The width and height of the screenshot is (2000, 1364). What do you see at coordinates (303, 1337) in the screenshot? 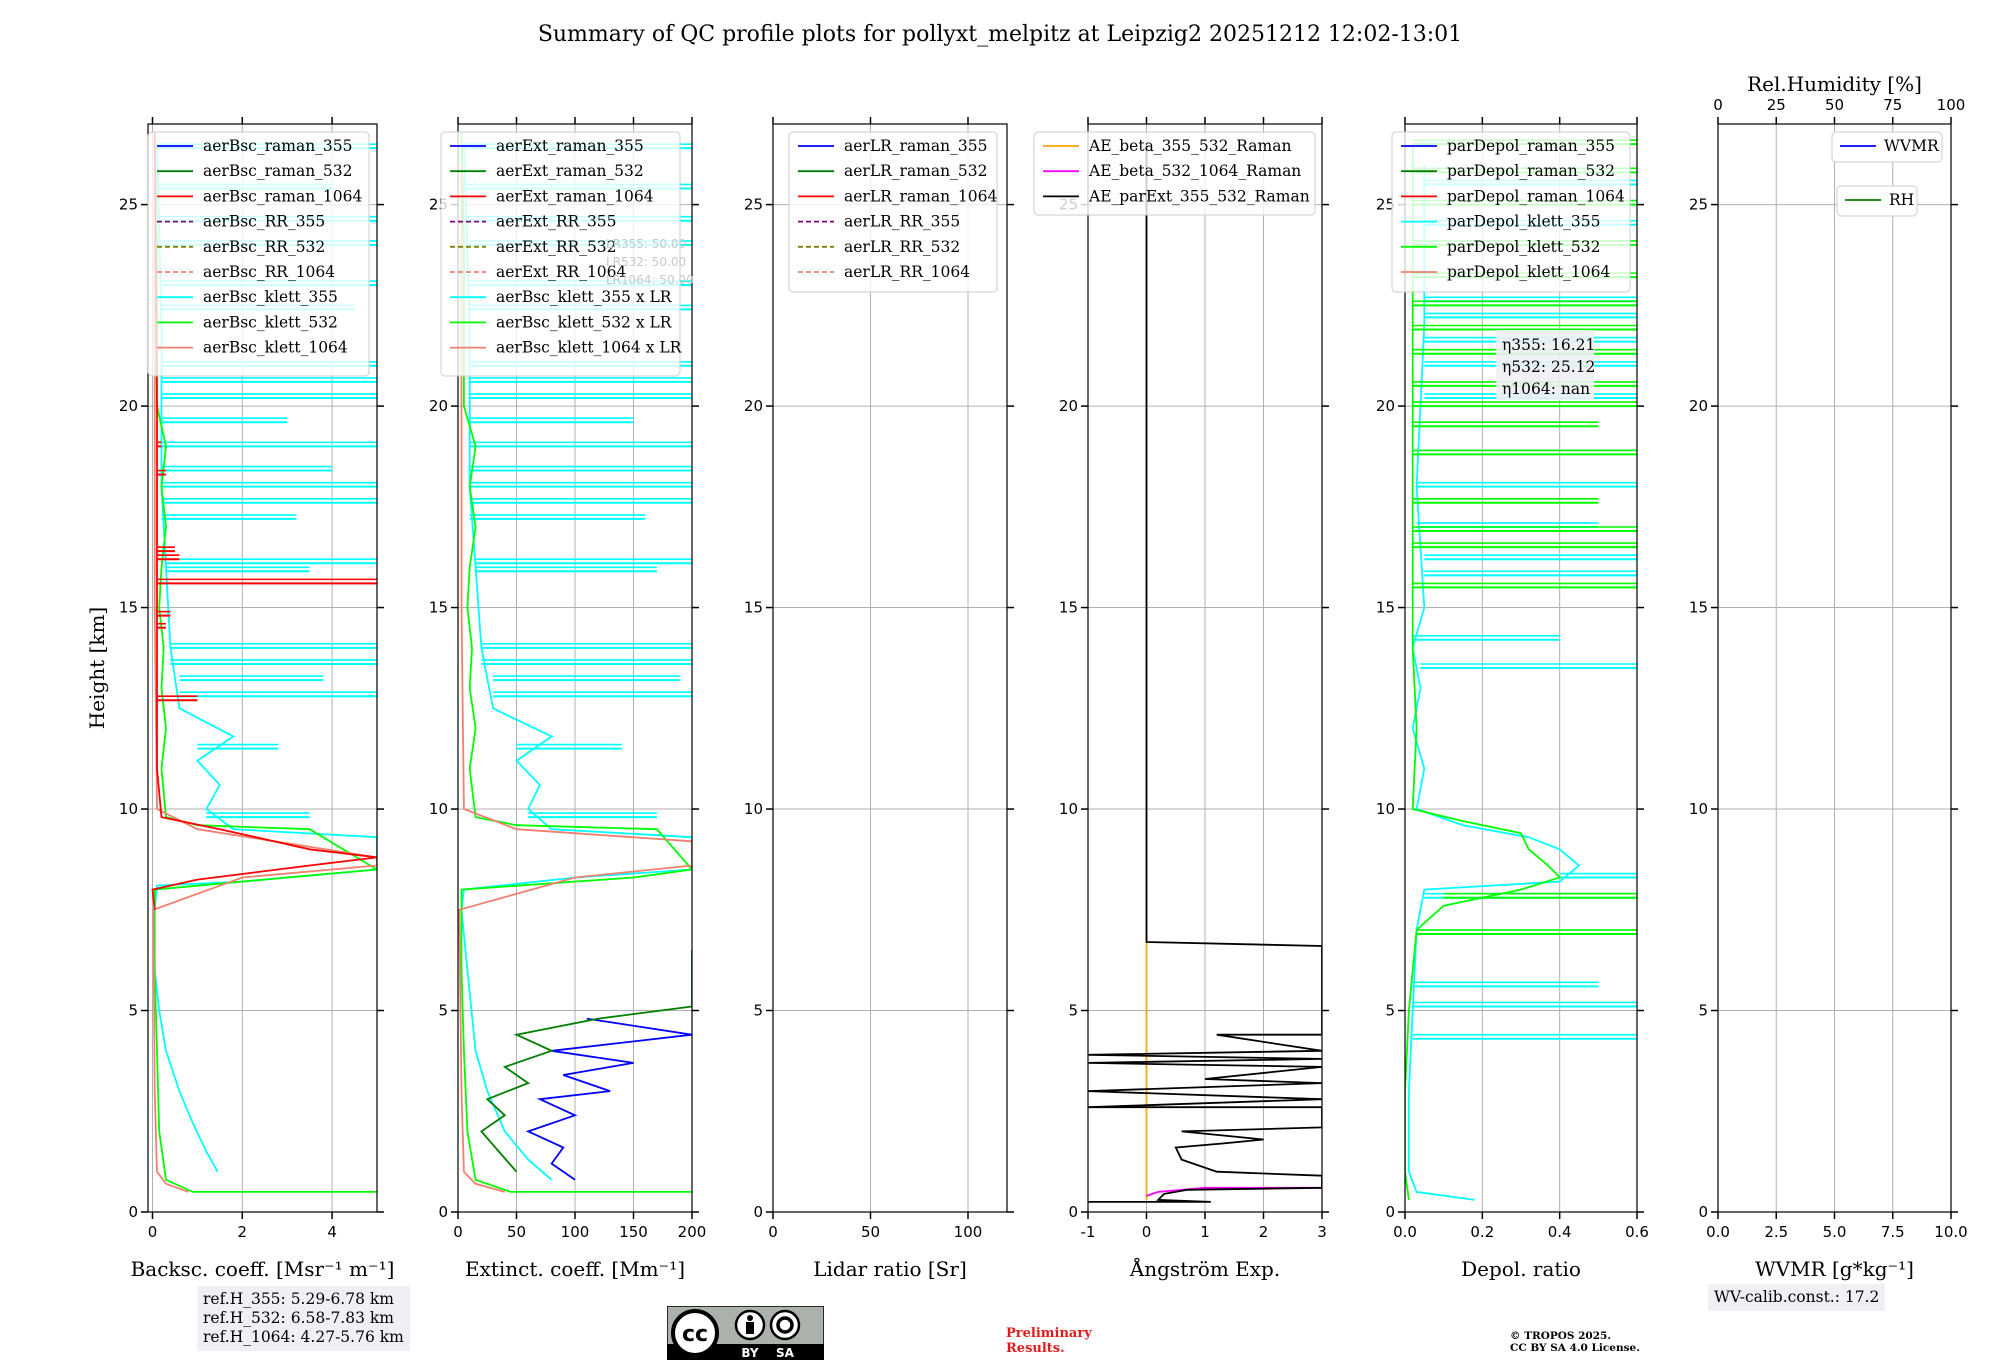
I see `ref-height-1064: ref.H_1064: 4.27-5.76 km` at bounding box center [303, 1337].